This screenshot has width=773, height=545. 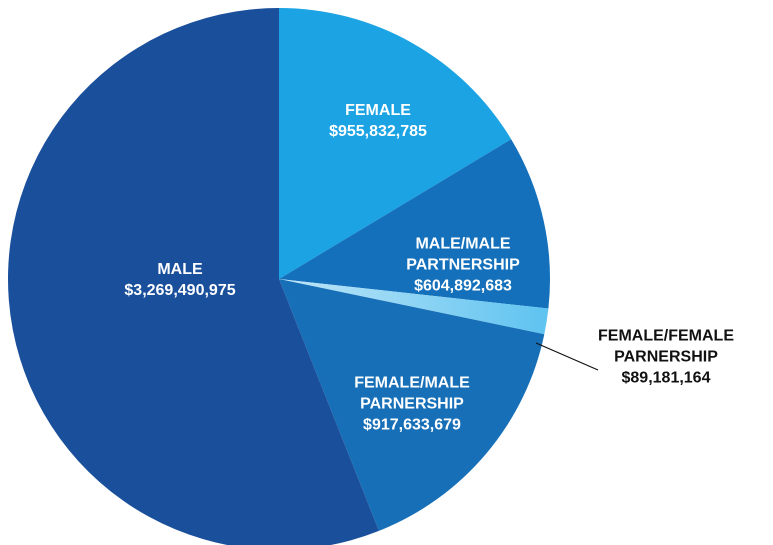 What do you see at coordinates (412, 393) in the screenshot?
I see `category-label: FEMALE/MALE PARNERSHIP` at bounding box center [412, 393].